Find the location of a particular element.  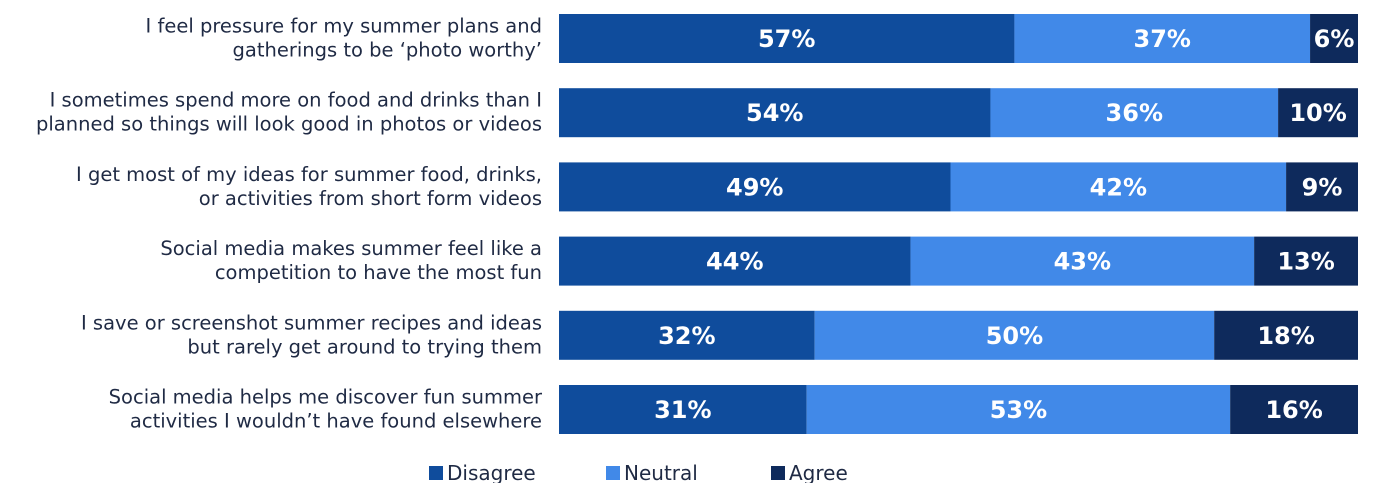

legend-swatch-disagree is located at coordinates (436, 473).